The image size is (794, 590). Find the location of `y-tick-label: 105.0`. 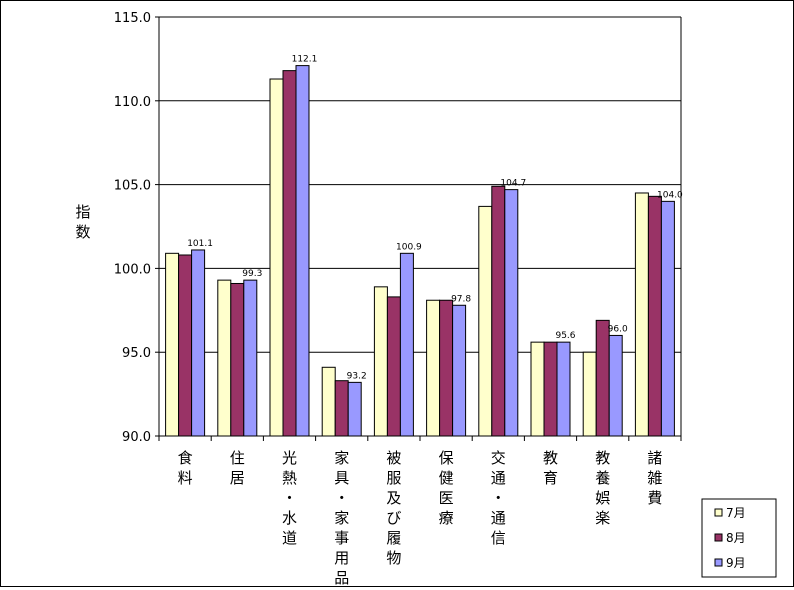

y-tick-label: 105.0 is located at coordinates (132, 186).